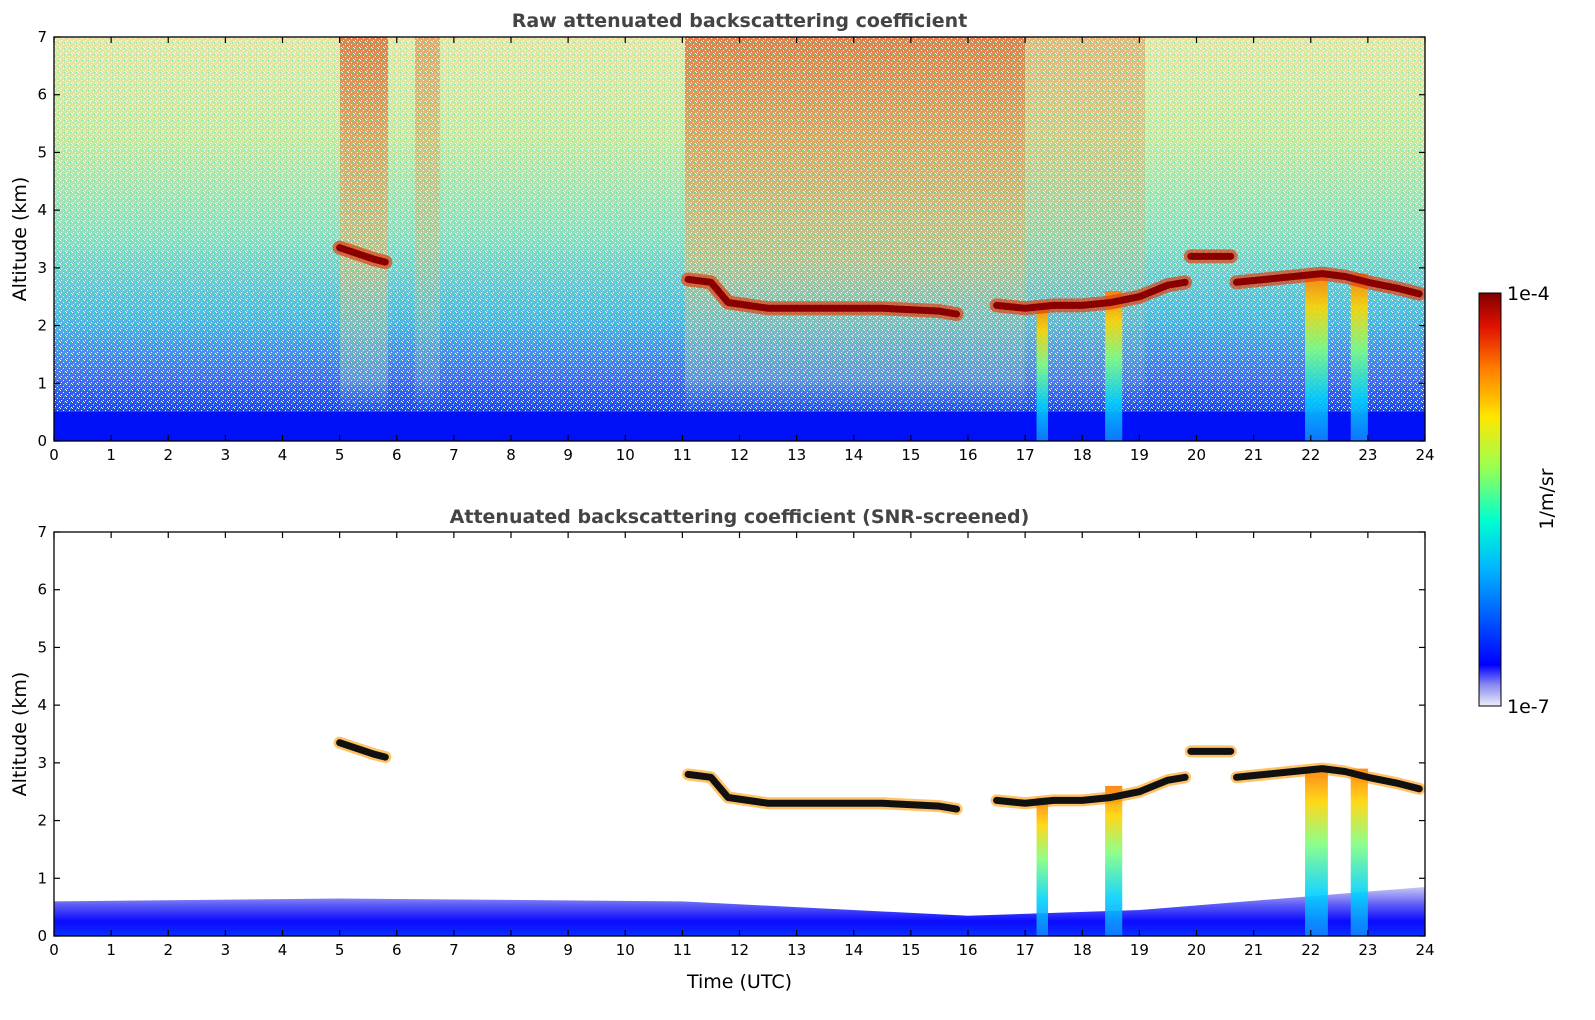 The width and height of the screenshot is (1595, 1020). What do you see at coordinates (568, 950) in the screenshot?
I see `x-tick-label: 9` at bounding box center [568, 950].